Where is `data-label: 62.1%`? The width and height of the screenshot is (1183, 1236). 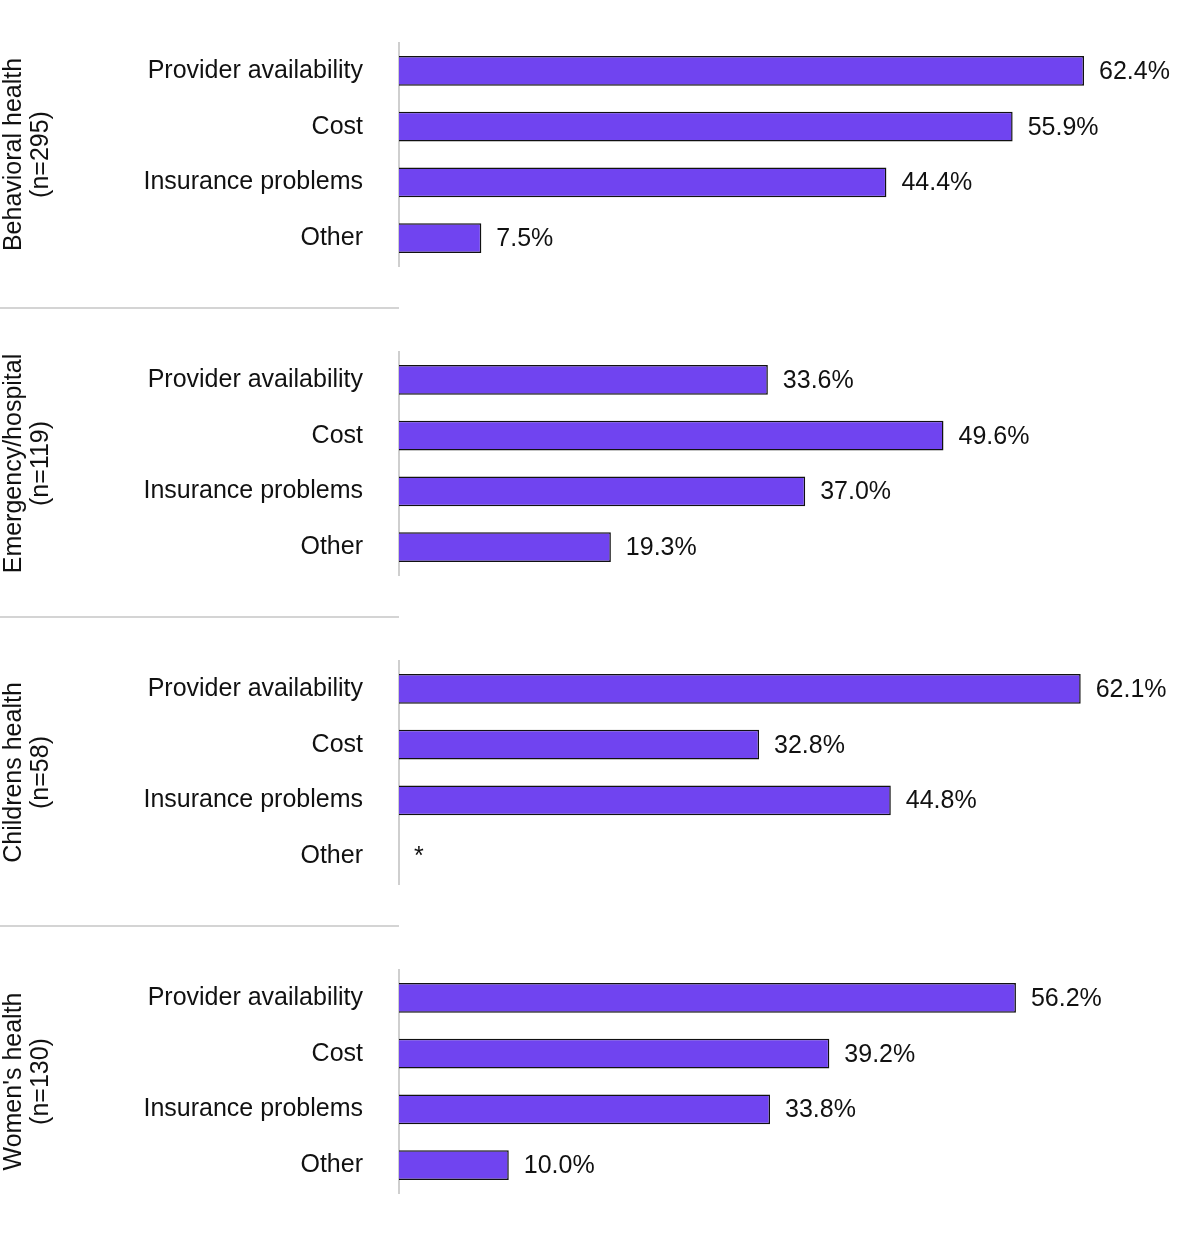 data-label: 62.1% is located at coordinates (1131, 687).